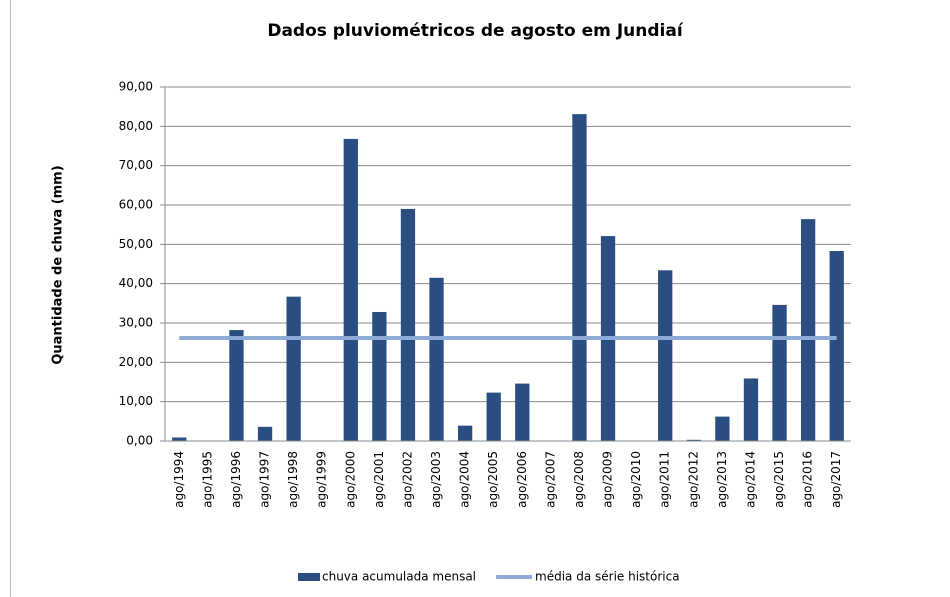 This screenshot has width=950, height=597. Describe the element at coordinates (265, 479) in the screenshot. I see `x-tick-label: ago/1997` at that location.